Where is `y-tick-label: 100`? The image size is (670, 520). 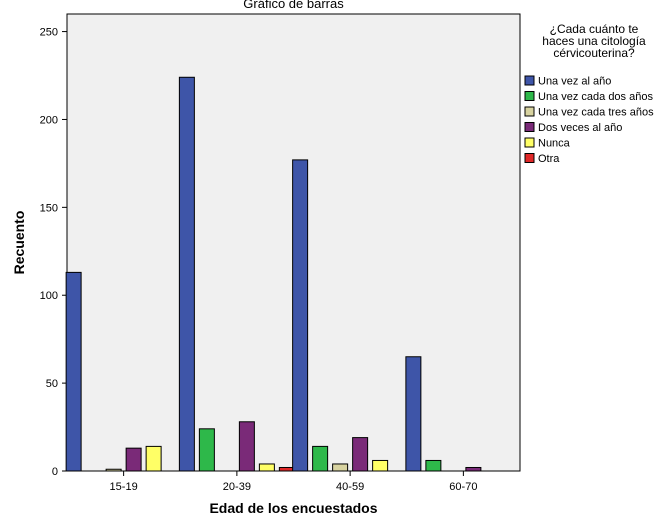 y-tick-label: 100 is located at coordinates (49, 296).